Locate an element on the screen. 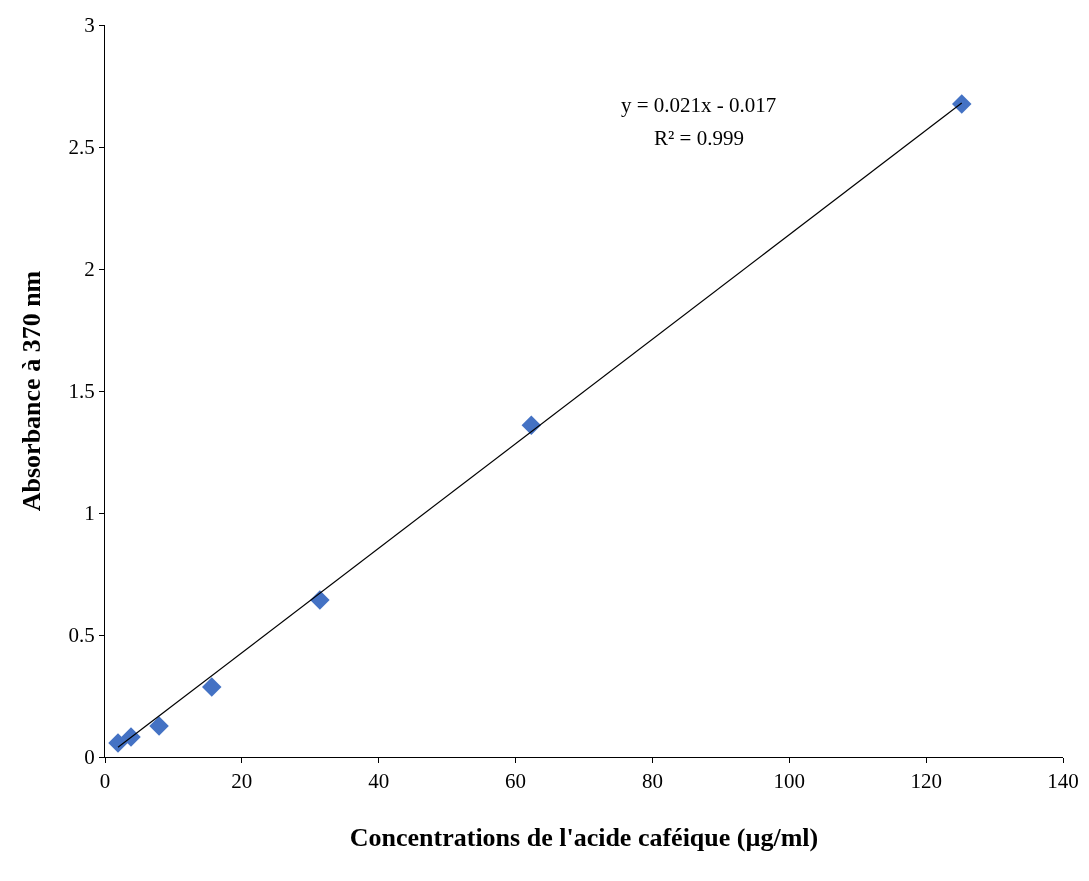 The width and height of the screenshot is (1089, 881). annotation: y = 0.021x - 0.017 is located at coordinates (699, 105).